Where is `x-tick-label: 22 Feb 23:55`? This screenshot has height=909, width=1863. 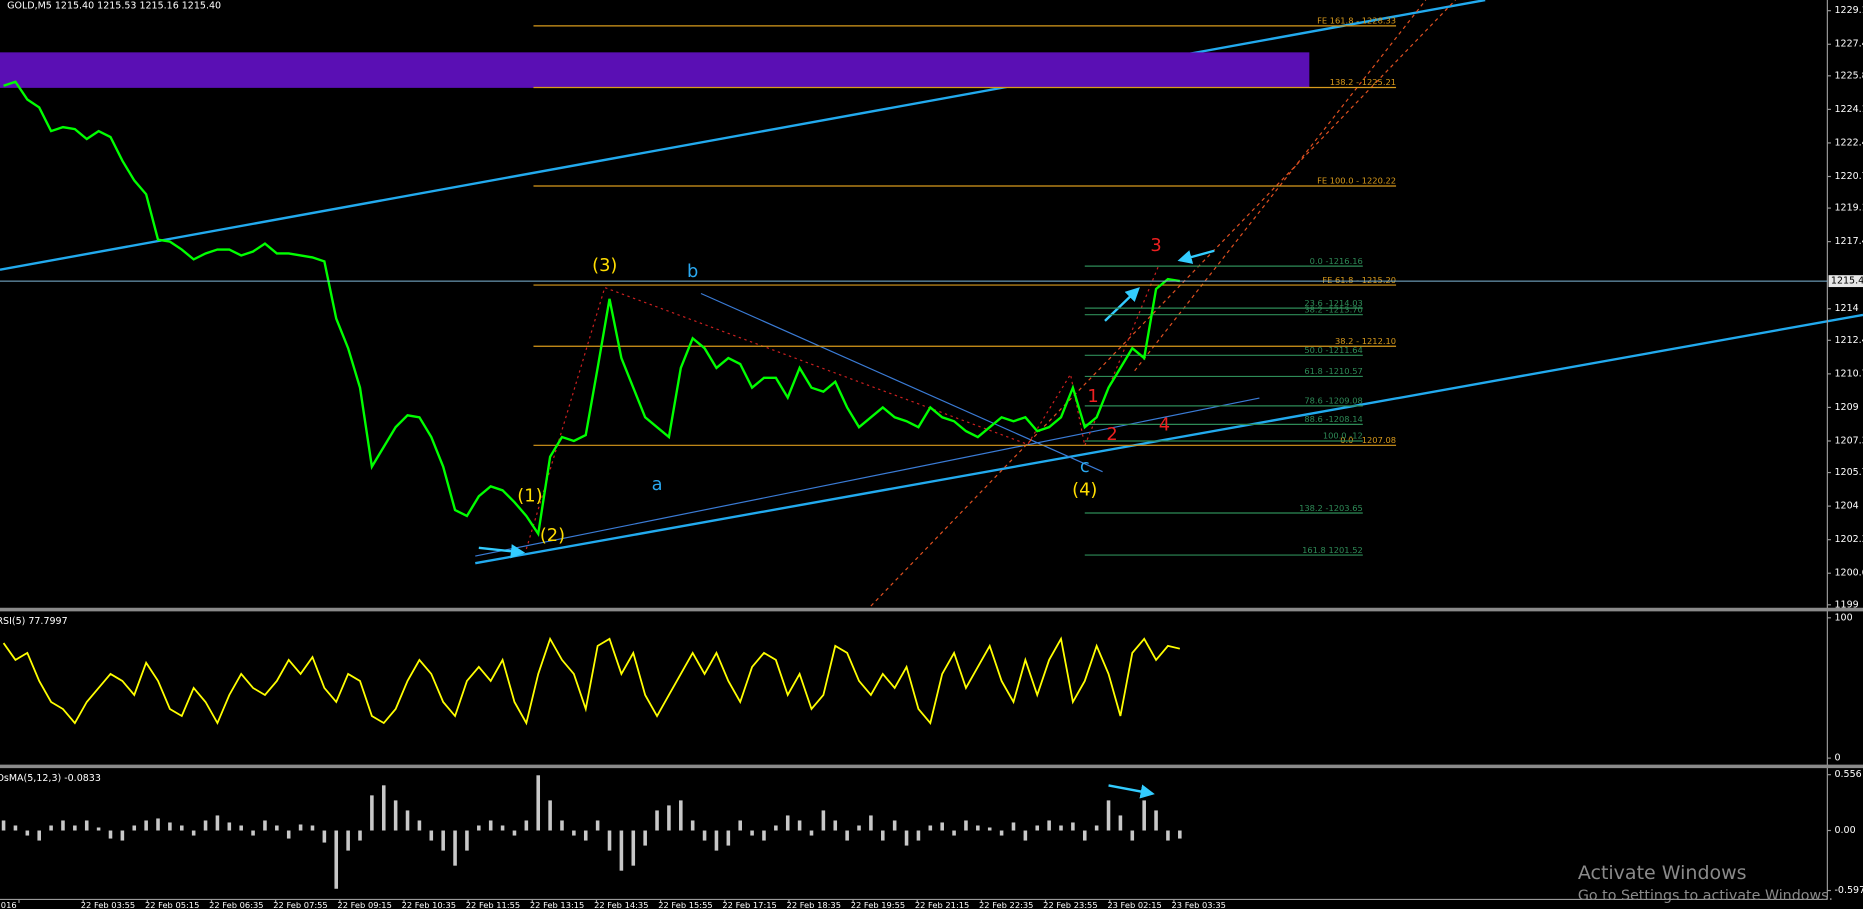
x-tick-label: 22 Feb 23:55 is located at coordinates (1070, 904).